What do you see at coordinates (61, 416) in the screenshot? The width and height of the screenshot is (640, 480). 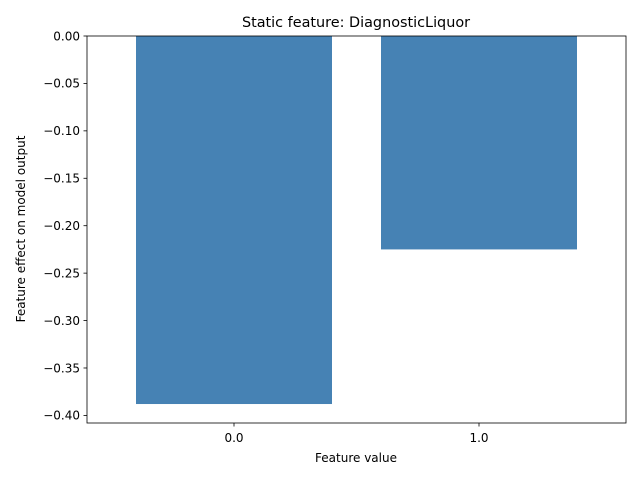 I see `y-tick-label: −0.40` at bounding box center [61, 416].